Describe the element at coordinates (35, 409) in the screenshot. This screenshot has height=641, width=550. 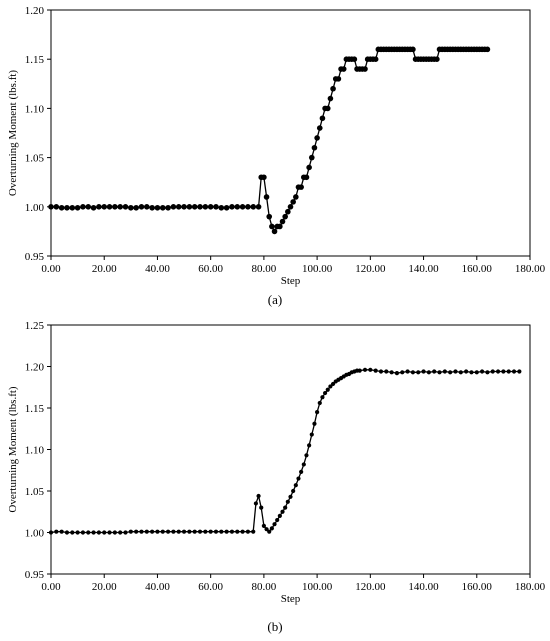
I see `chart-b-y-tick-label: 1.15` at that location.